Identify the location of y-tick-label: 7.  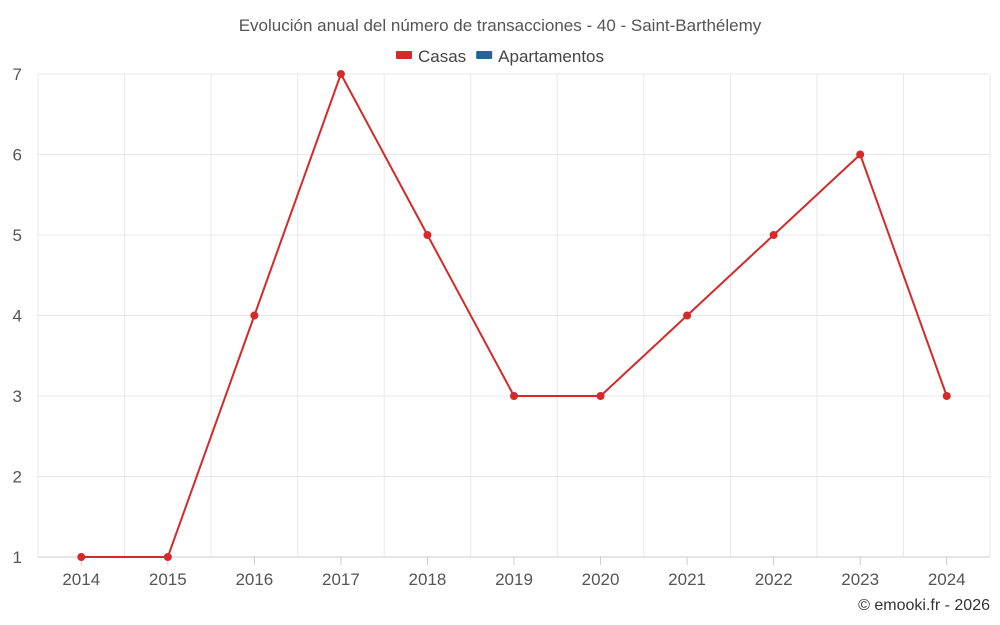
(17, 74).